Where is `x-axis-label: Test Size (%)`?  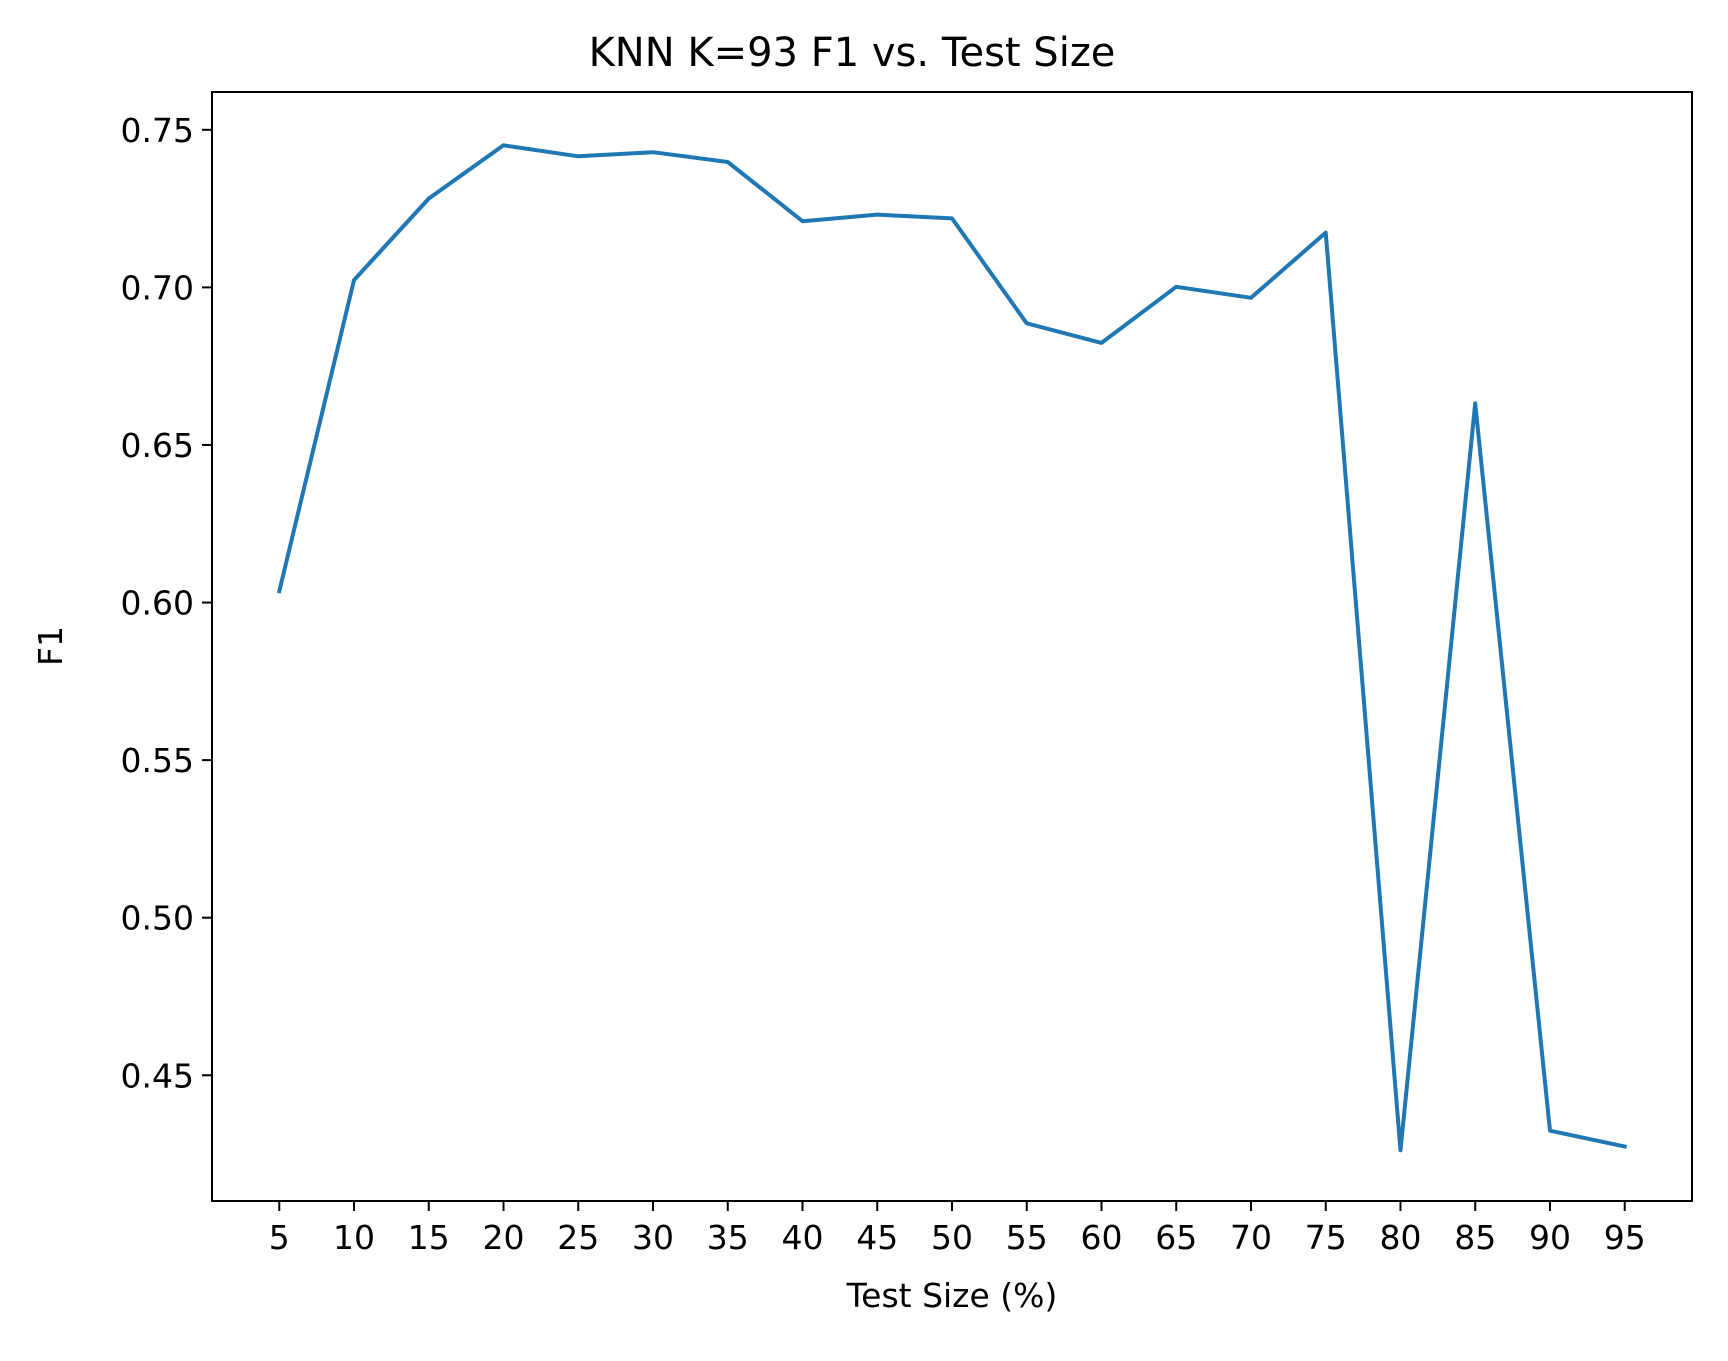
x-axis-label: Test Size (%) is located at coordinates (952, 1295).